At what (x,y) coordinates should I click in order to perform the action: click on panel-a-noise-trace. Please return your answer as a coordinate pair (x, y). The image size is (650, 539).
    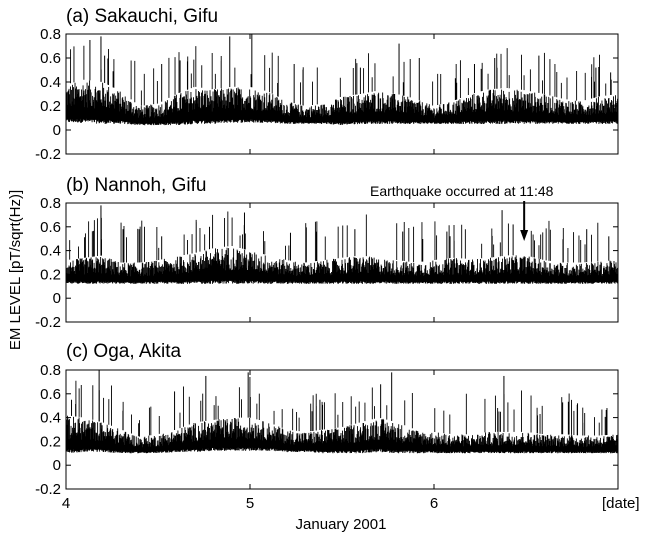
    Looking at the image, I should click on (342, 85).